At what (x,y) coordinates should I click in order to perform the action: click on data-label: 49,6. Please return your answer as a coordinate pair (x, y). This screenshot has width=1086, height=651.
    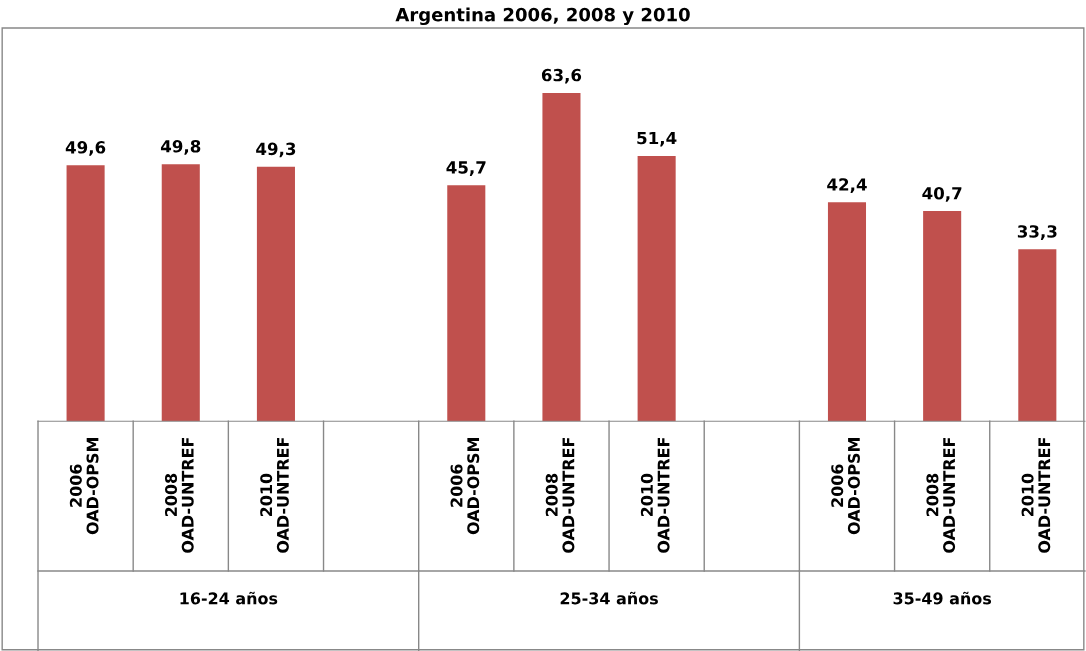
    Looking at the image, I should click on (85, 148).